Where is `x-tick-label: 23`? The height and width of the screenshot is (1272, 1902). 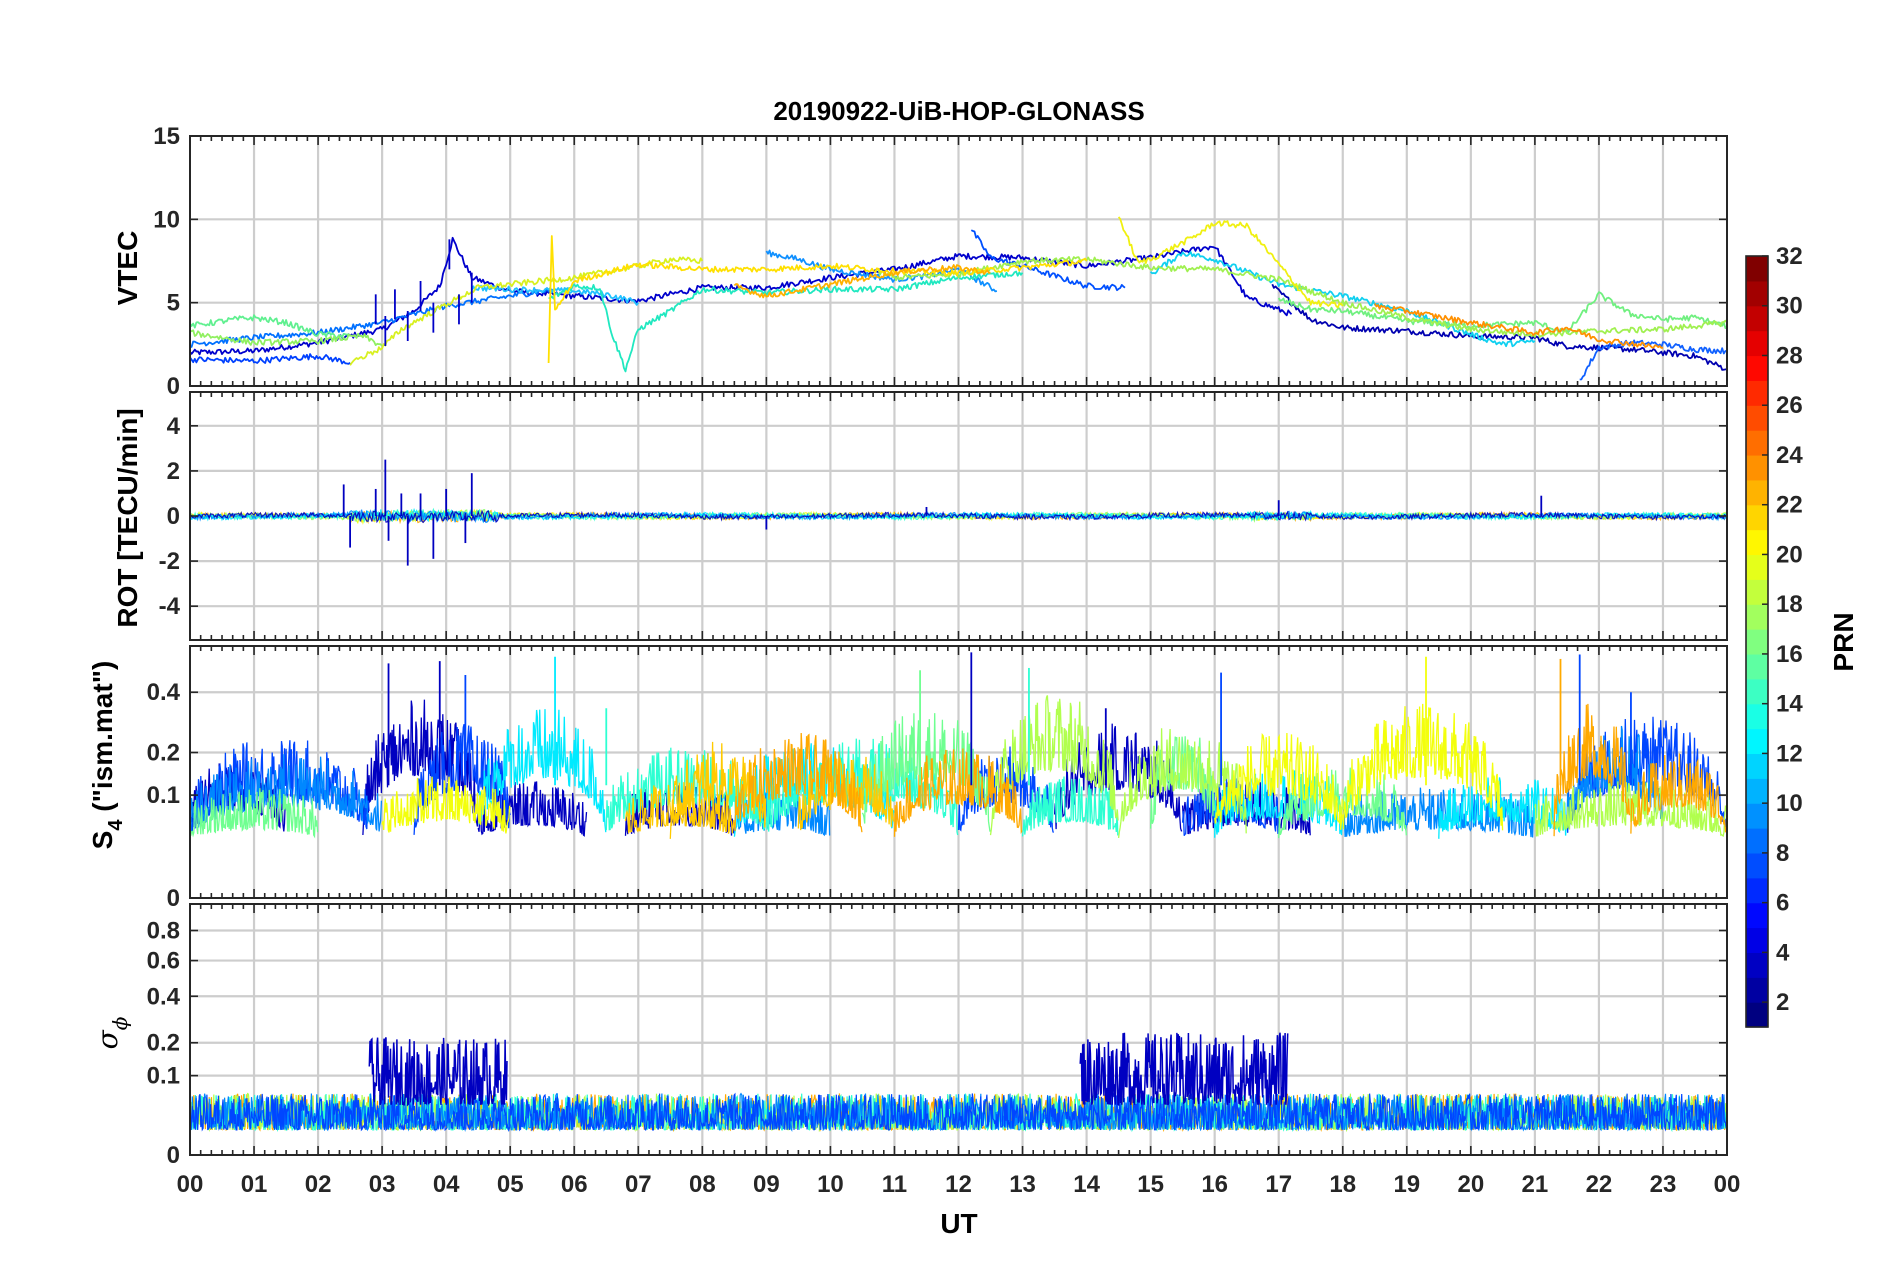 x-tick-label: 23 is located at coordinates (1663, 1184).